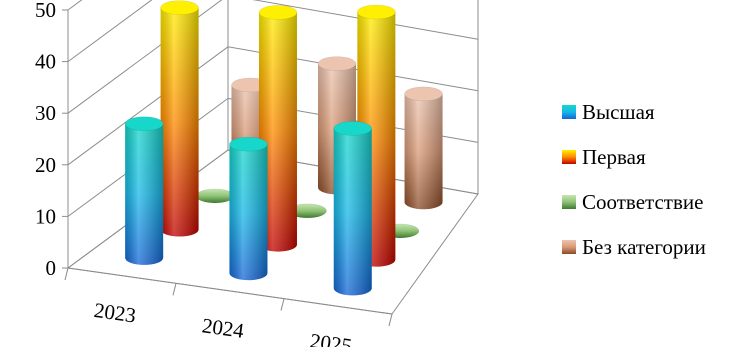 The height and width of the screenshot is (352, 740). What do you see at coordinates (45, 113) in the screenshot?
I see `y-tick-label: 30` at bounding box center [45, 113].